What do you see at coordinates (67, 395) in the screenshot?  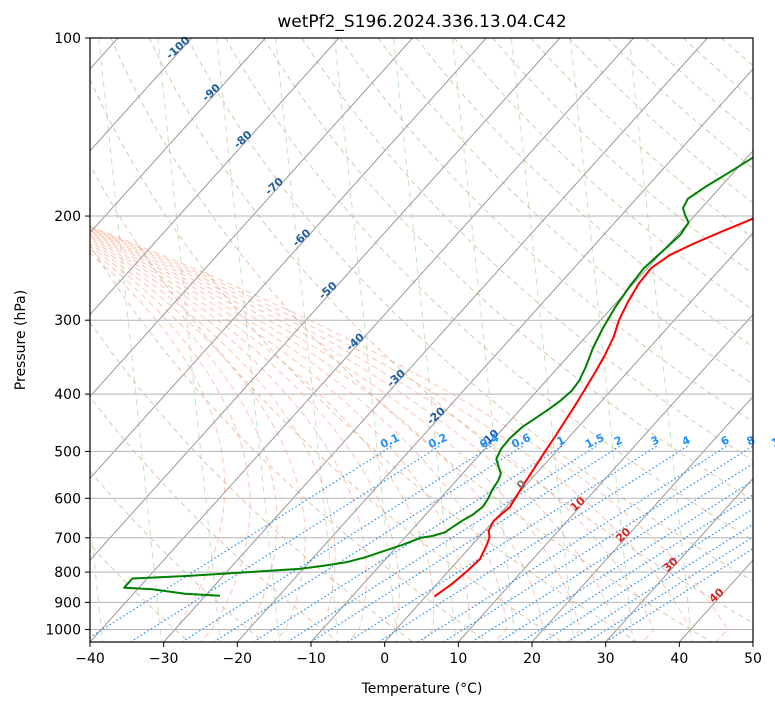 I see `y-tick-label: 400` at bounding box center [67, 395].